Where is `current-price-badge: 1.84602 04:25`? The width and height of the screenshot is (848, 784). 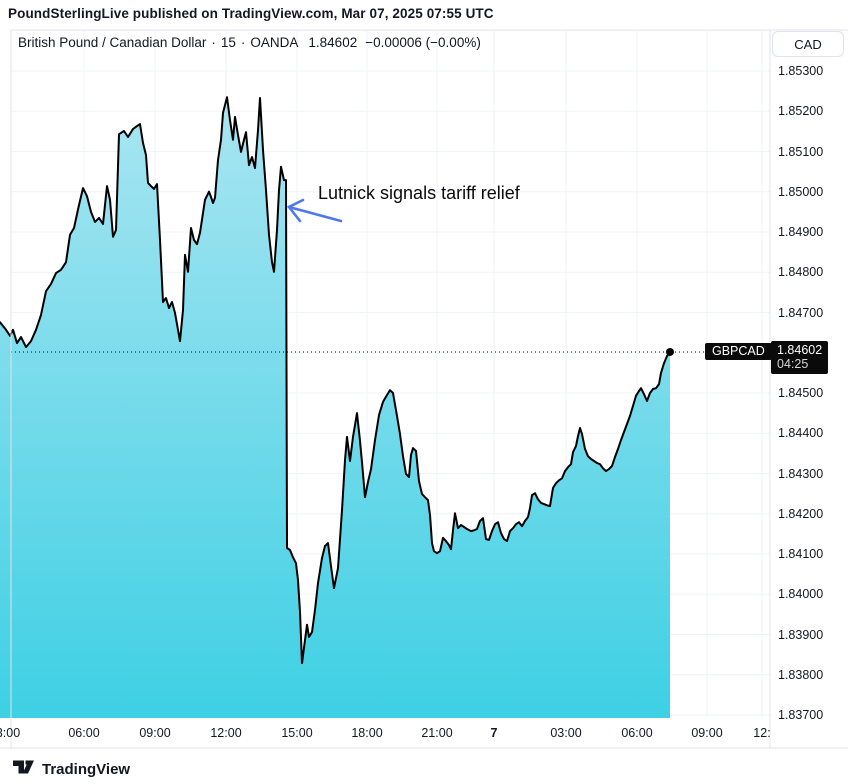
current-price-badge: 1.84602 04:25 is located at coordinates (800, 357).